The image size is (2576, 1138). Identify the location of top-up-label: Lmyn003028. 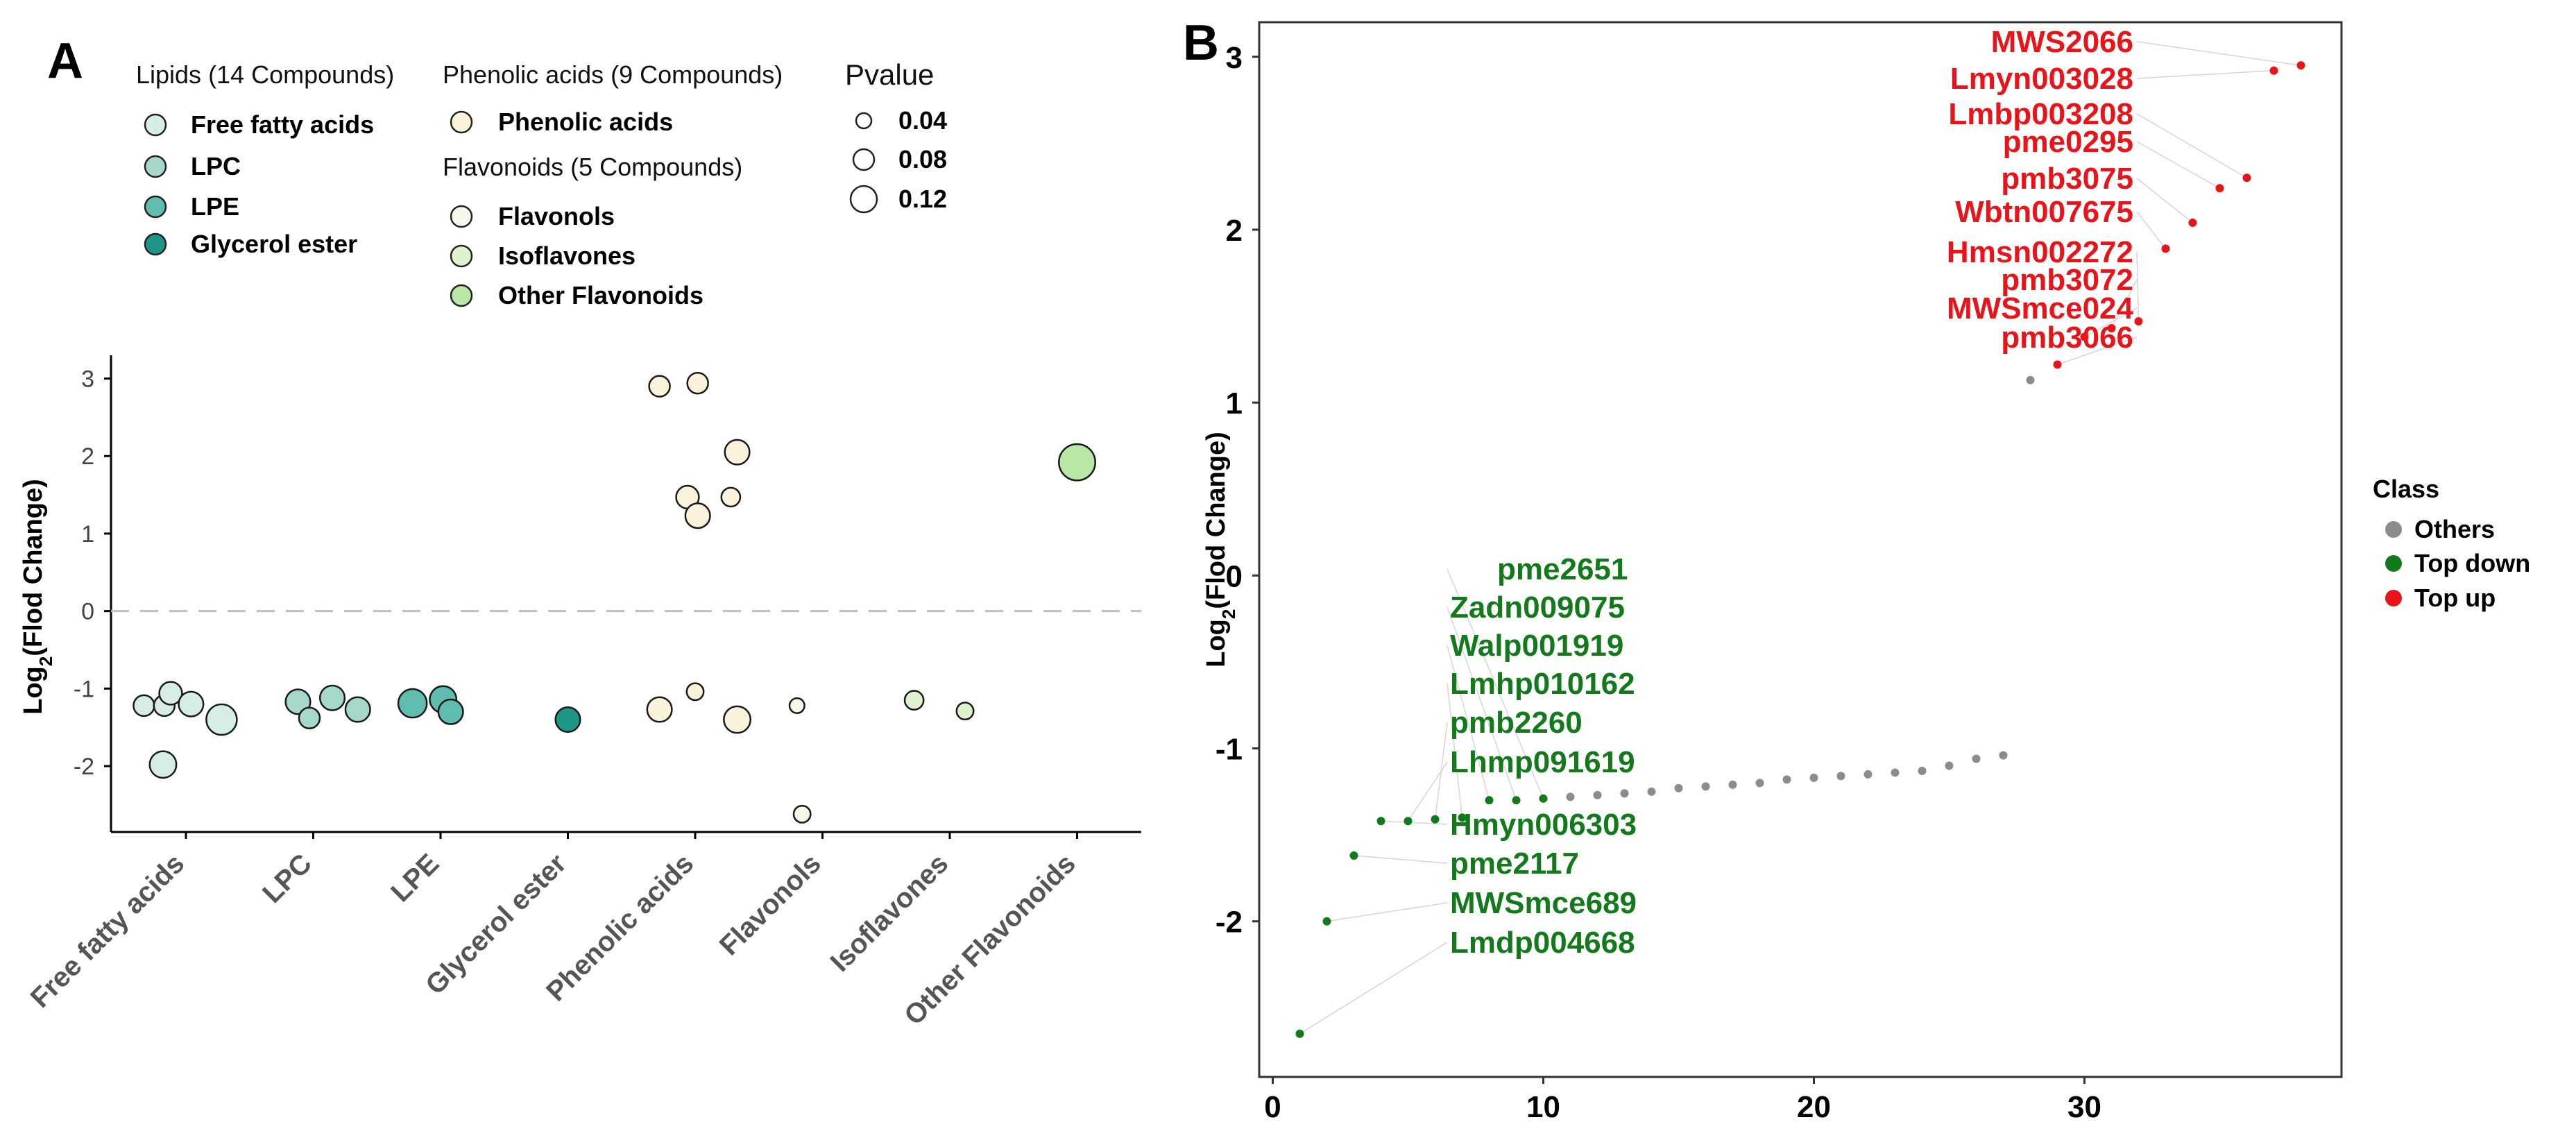
(2041, 79).